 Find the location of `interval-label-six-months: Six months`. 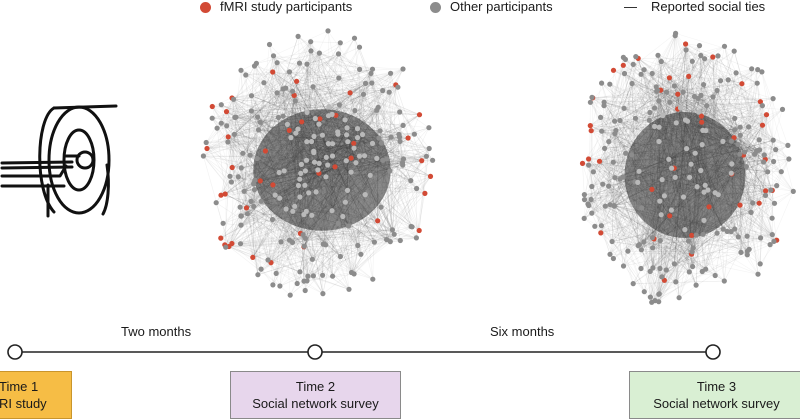

interval-label-six-months: Six months is located at coordinates (522, 331).